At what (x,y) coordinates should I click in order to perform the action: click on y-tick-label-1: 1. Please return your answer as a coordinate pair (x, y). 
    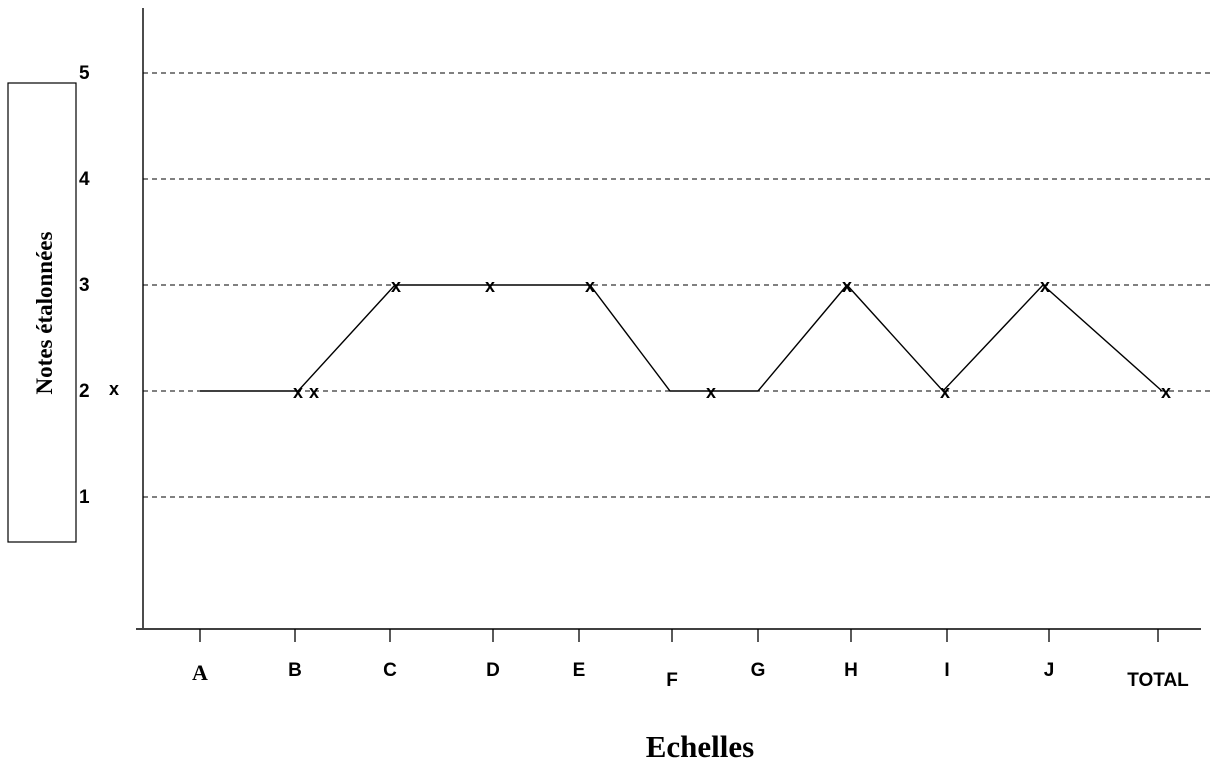
    Looking at the image, I should click on (84, 497).